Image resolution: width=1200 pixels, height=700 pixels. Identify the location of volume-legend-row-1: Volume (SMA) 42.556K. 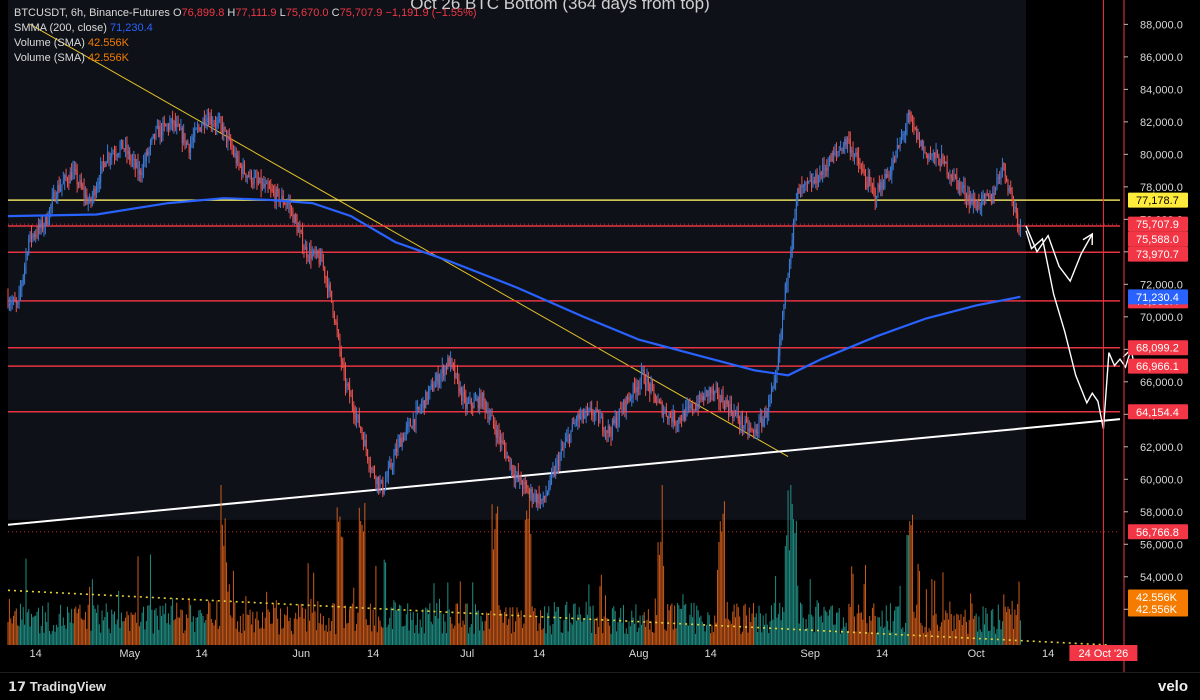
(245, 43).